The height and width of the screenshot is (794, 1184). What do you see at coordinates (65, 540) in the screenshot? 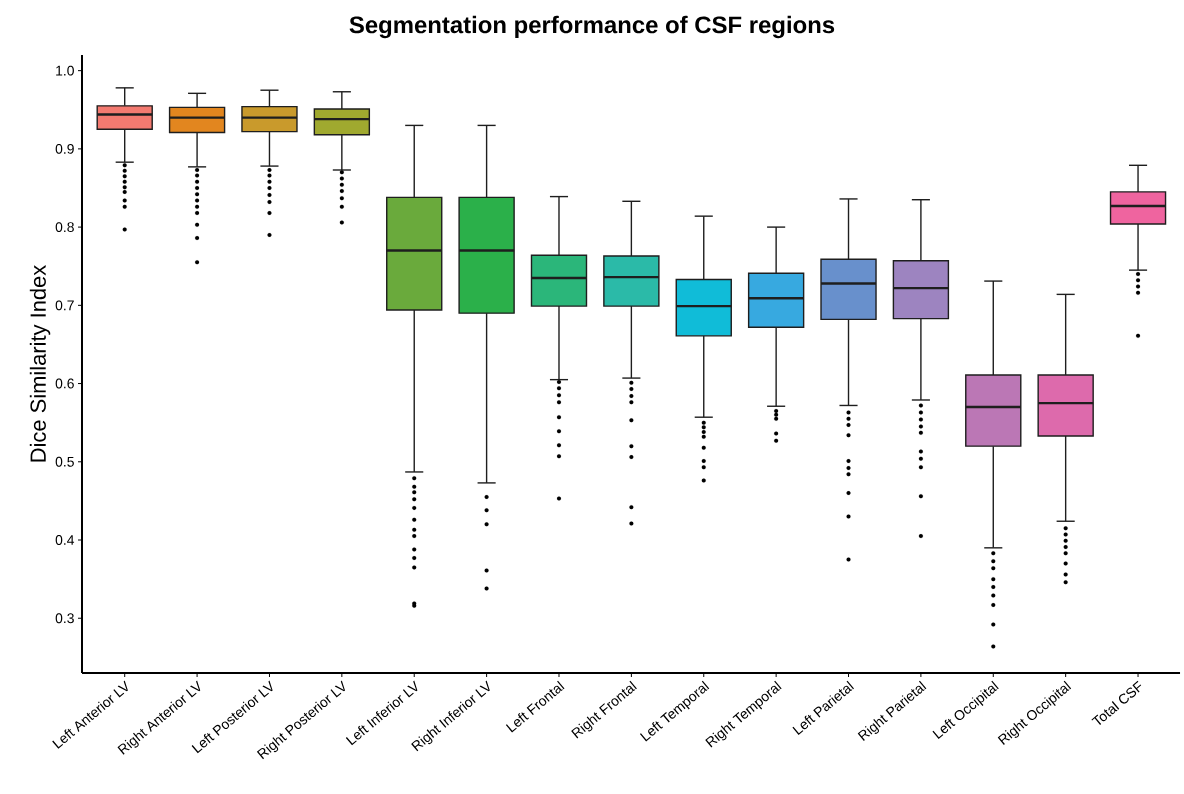
I see `y-tick-label: 0.4` at bounding box center [65, 540].